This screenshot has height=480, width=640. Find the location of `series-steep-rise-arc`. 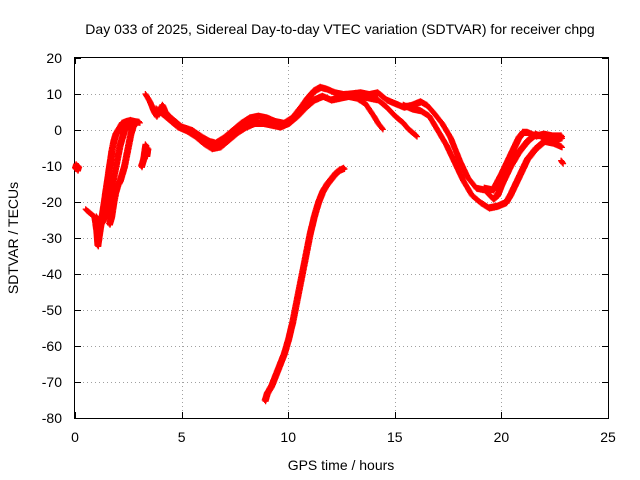

series-steep-rise-arc is located at coordinates (304, 284).